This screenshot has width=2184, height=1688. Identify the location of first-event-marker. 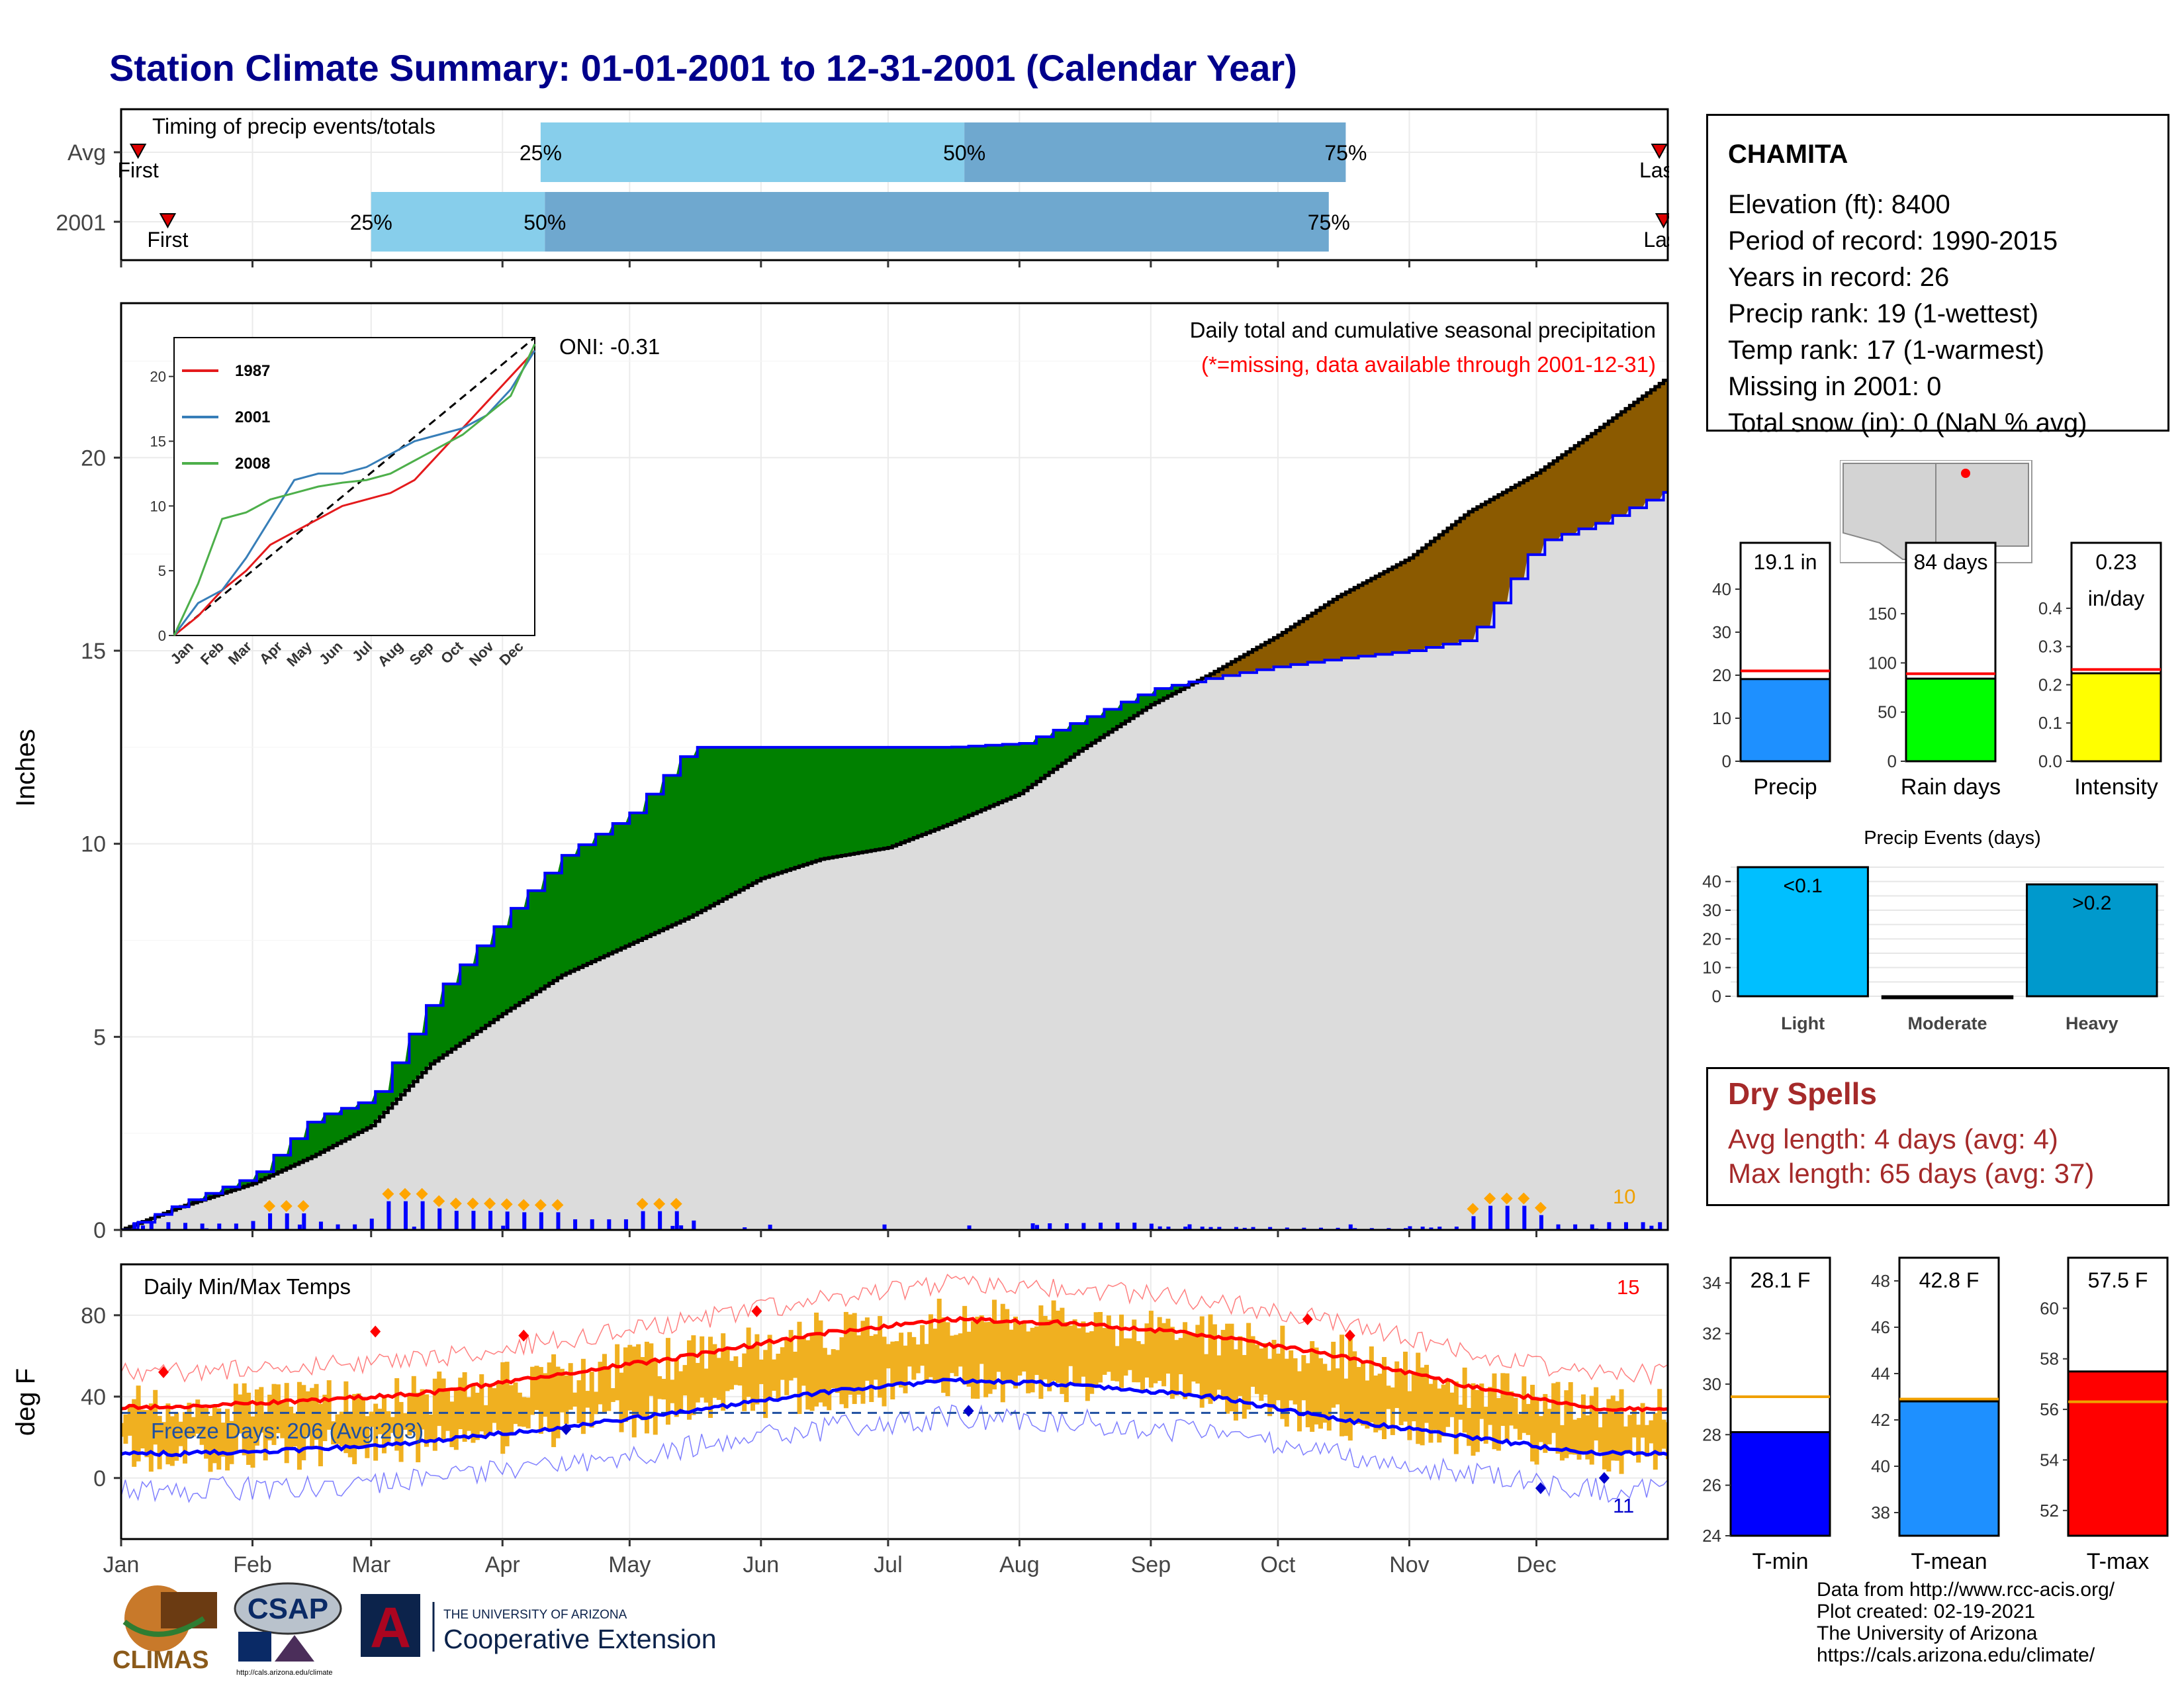
(168, 221).